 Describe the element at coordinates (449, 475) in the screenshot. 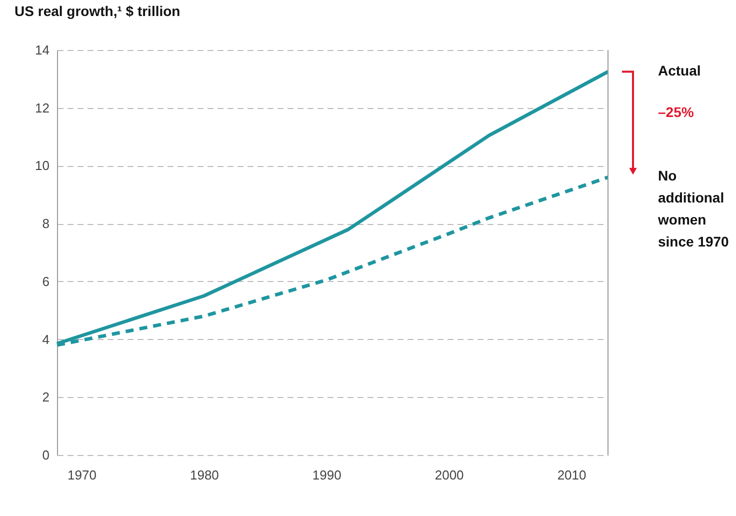

I see `x-tick-label: 2000` at that location.